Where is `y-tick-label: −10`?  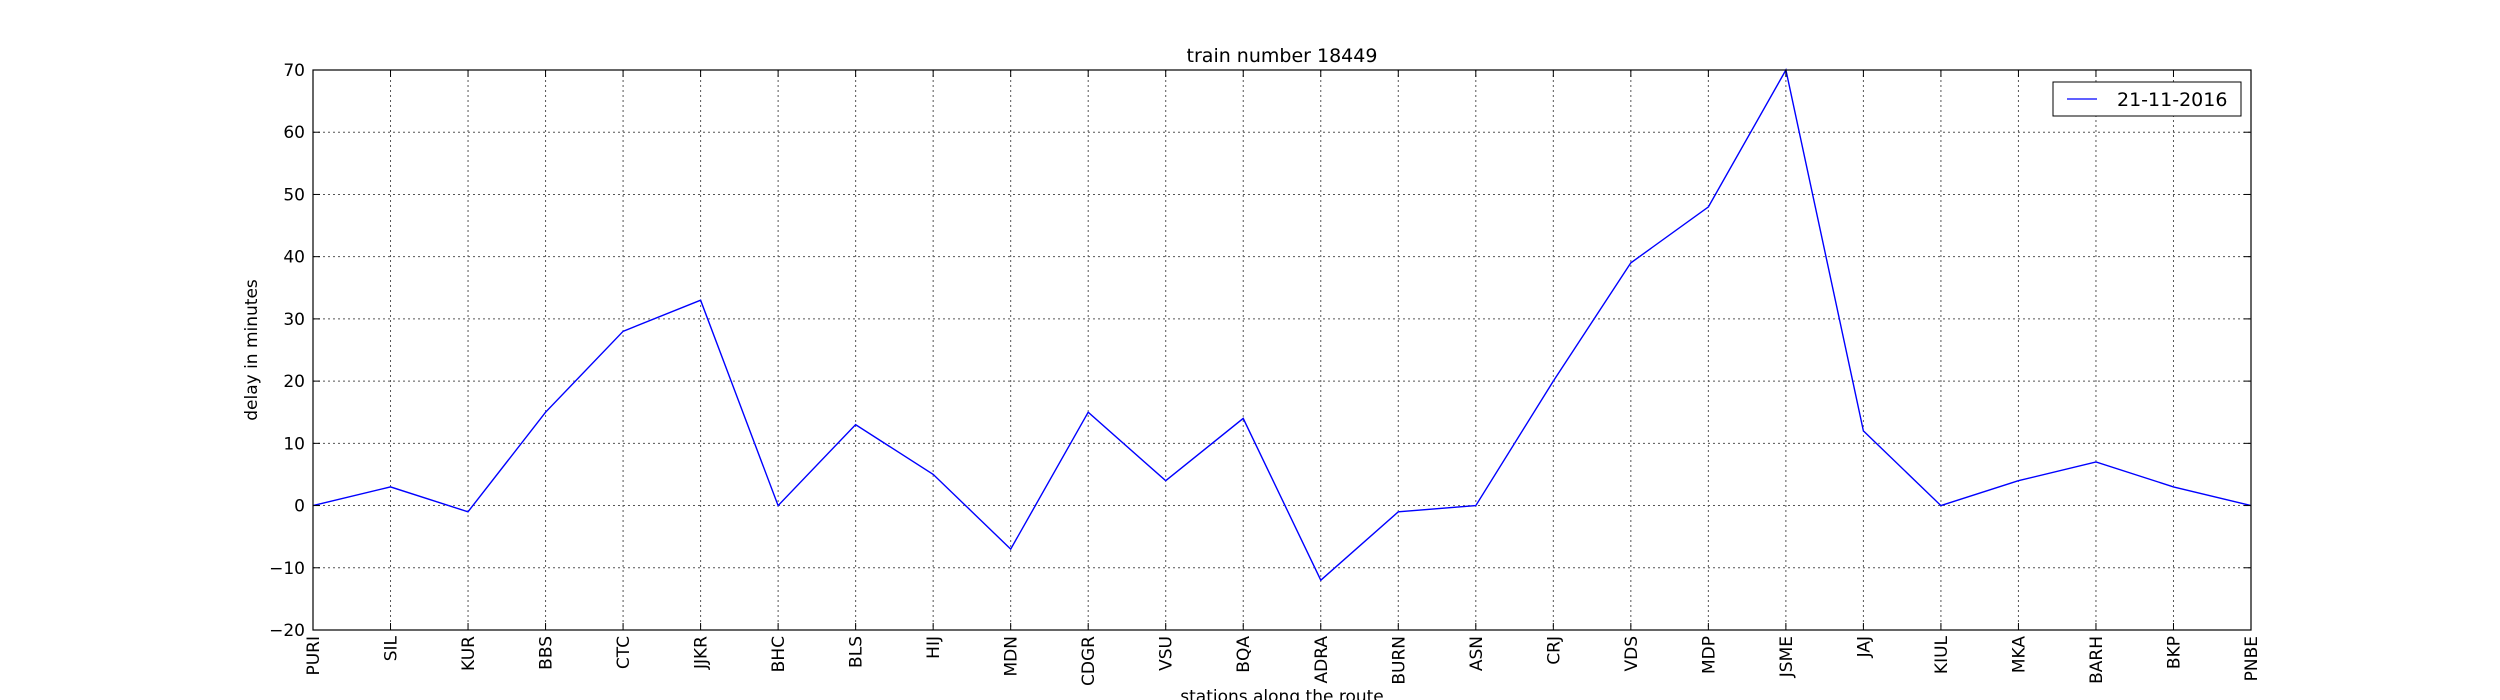
y-tick-label: −10 is located at coordinates (287, 569).